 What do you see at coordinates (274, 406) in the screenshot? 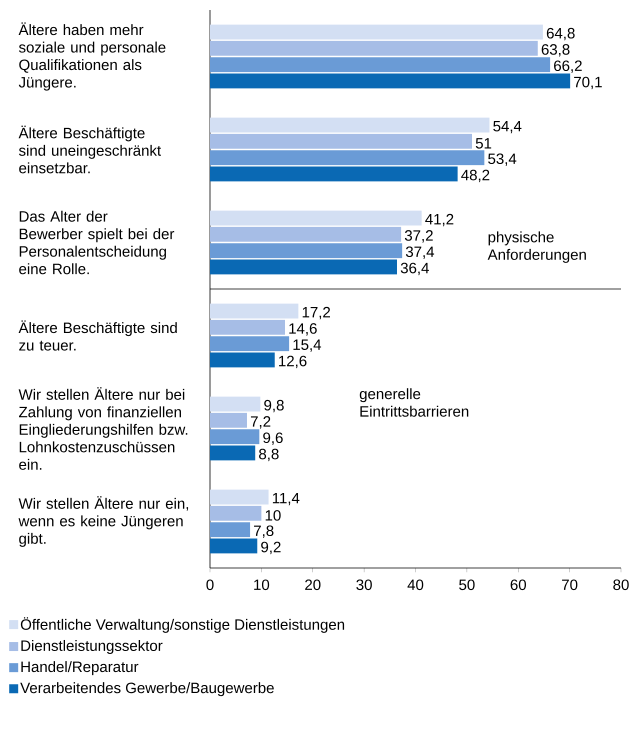
I see `data-label: 9,8` at bounding box center [274, 406].